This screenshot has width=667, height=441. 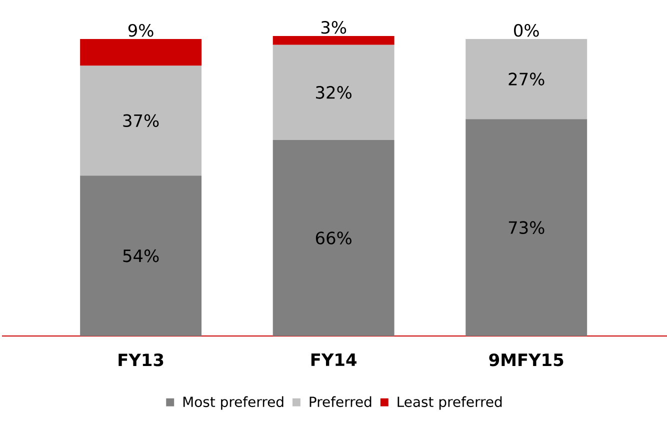 What do you see at coordinates (333, 27) in the screenshot?
I see `data-label: 3%` at bounding box center [333, 27].